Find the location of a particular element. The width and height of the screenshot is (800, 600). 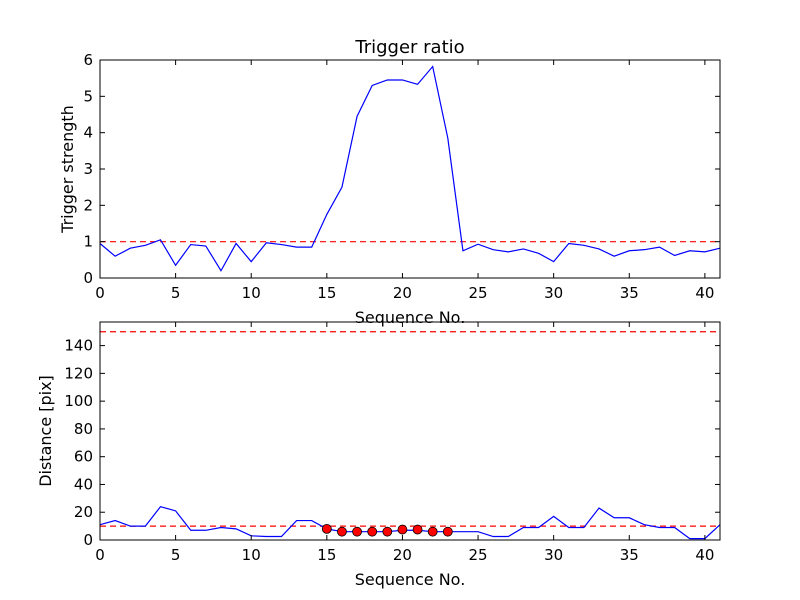

y-tick-label: 2 is located at coordinates (88, 205).